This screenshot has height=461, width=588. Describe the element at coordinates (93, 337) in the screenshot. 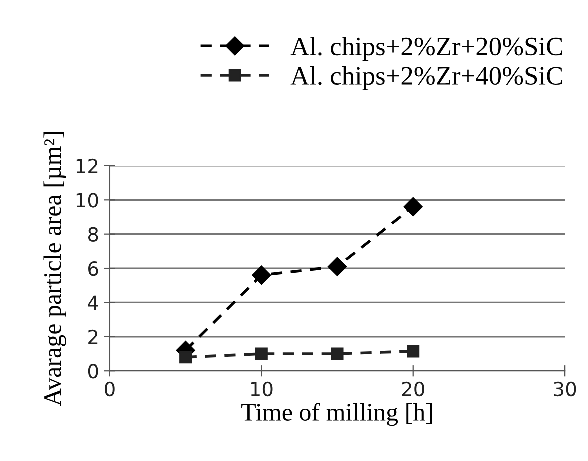

I see `y-tick-label: 2` at that location.